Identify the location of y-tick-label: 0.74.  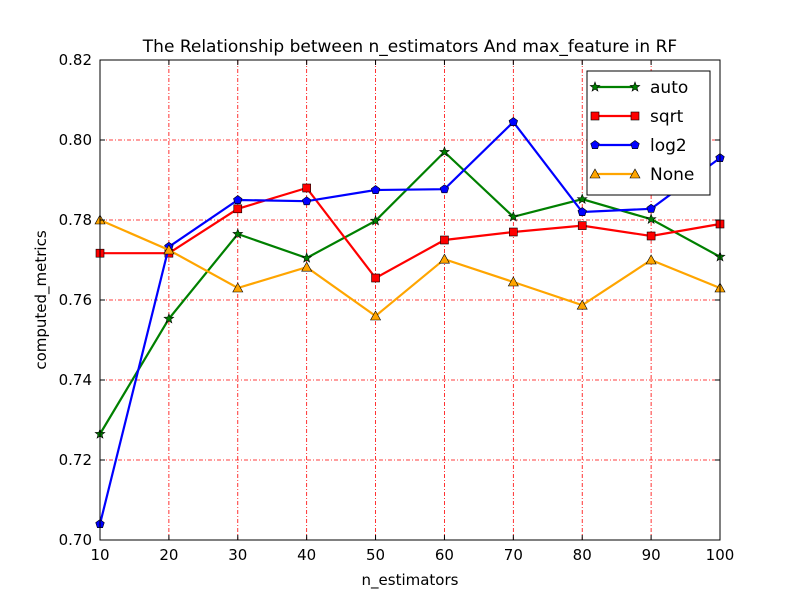
(75, 380).